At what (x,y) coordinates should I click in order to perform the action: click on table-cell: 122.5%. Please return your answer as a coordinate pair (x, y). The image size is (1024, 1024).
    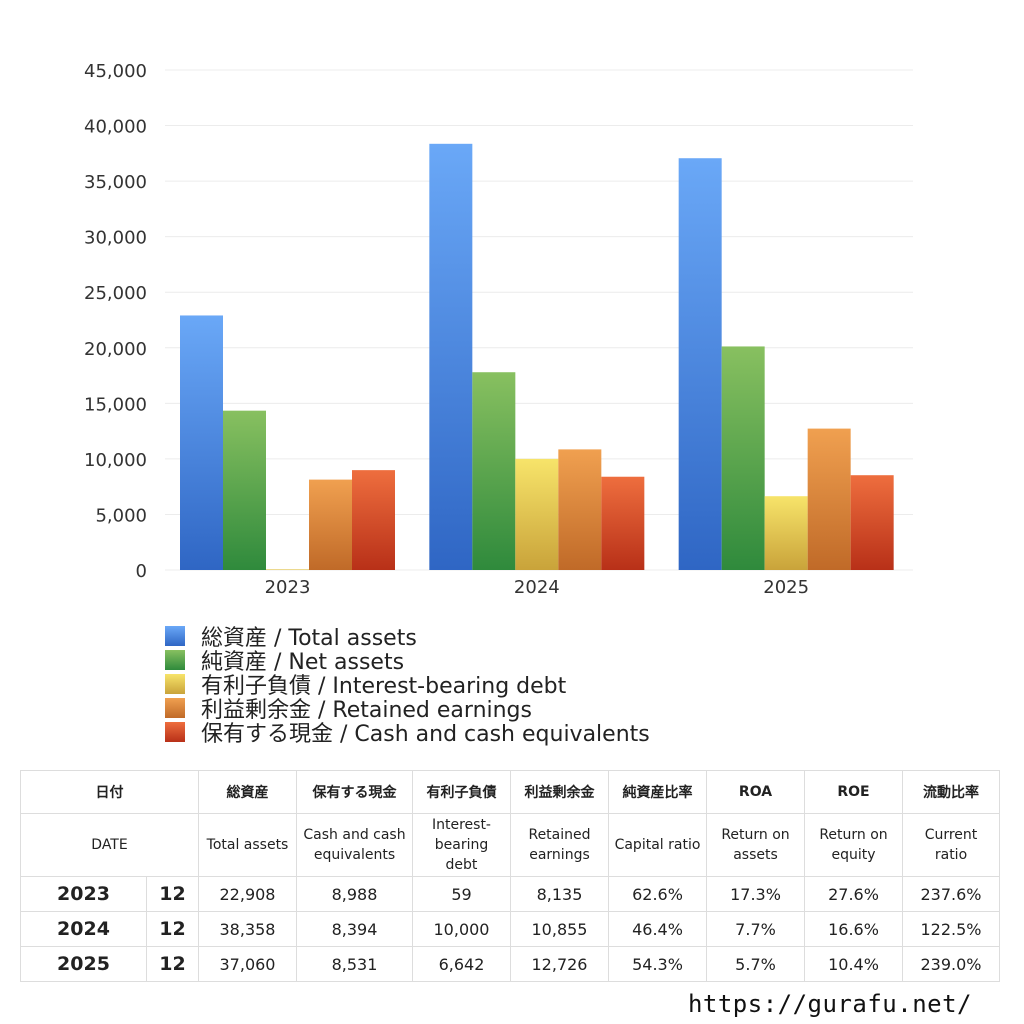
    Looking at the image, I should click on (951, 929).